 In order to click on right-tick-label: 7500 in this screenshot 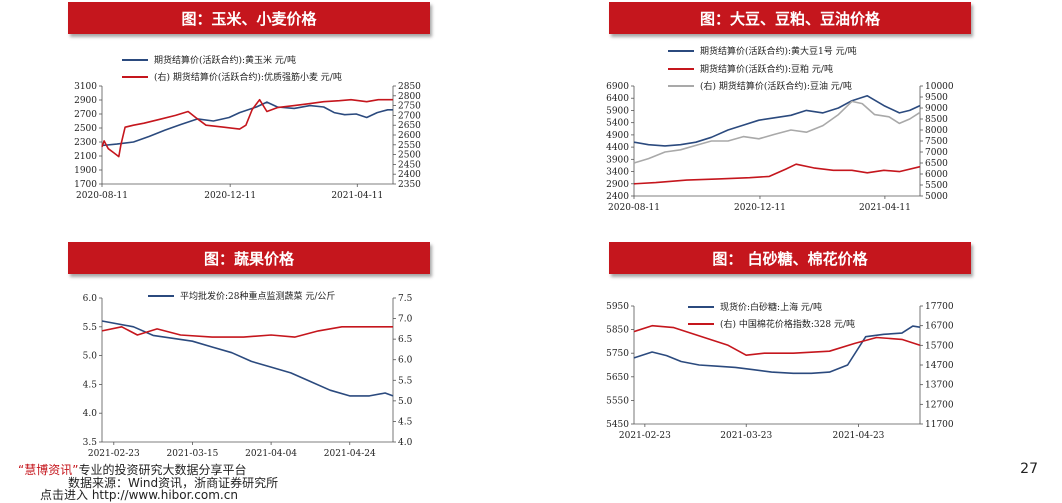, I will do `click(936, 142)`.